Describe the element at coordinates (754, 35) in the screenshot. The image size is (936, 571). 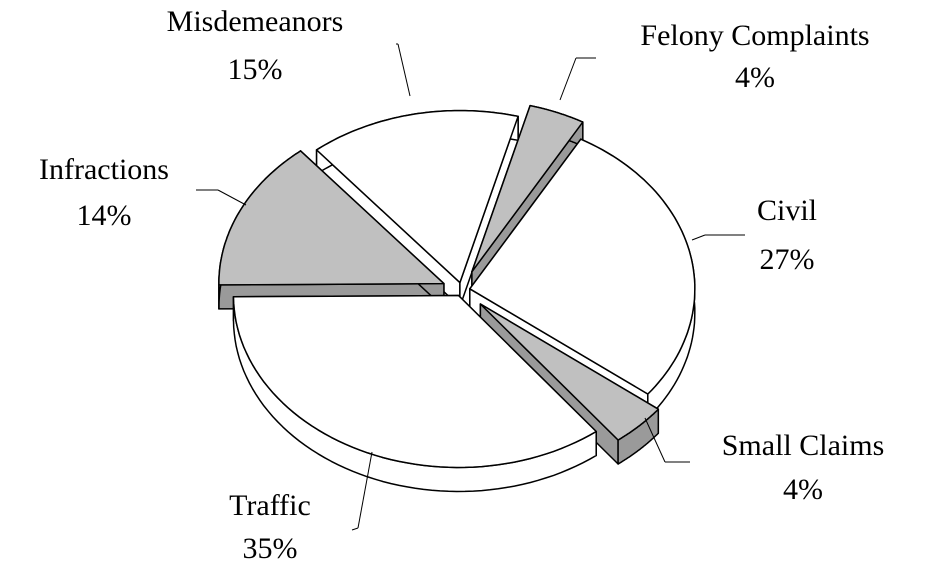
I see `slice-label: Felony Complaints` at that location.